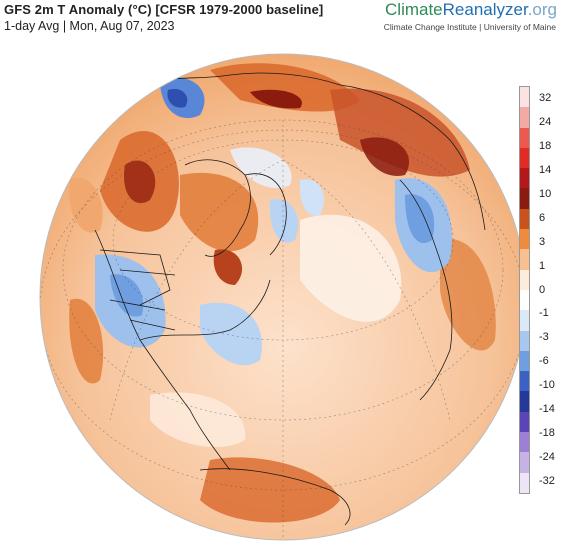  I want to click on legend-tick-label: 10, so click(545, 193).